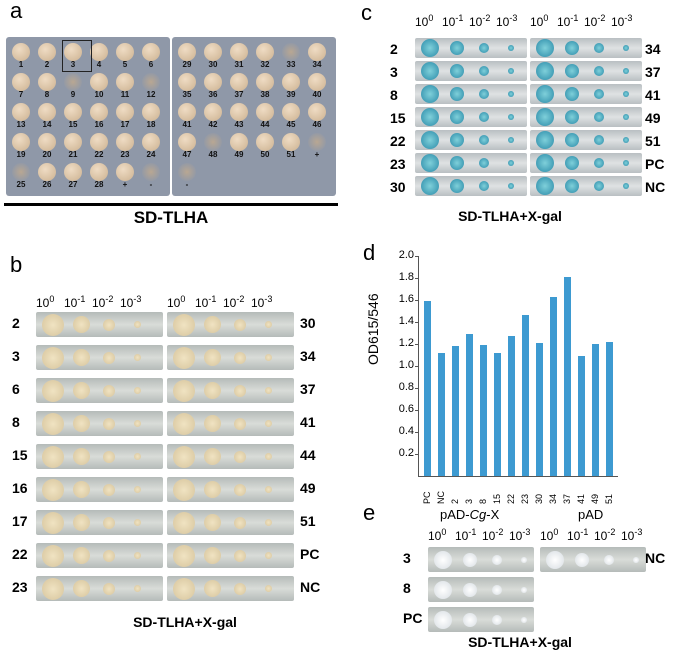 The image size is (675, 660). What do you see at coordinates (653, 118) in the screenshot?
I see `panel-c-row-label: 49` at bounding box center [653, 118].